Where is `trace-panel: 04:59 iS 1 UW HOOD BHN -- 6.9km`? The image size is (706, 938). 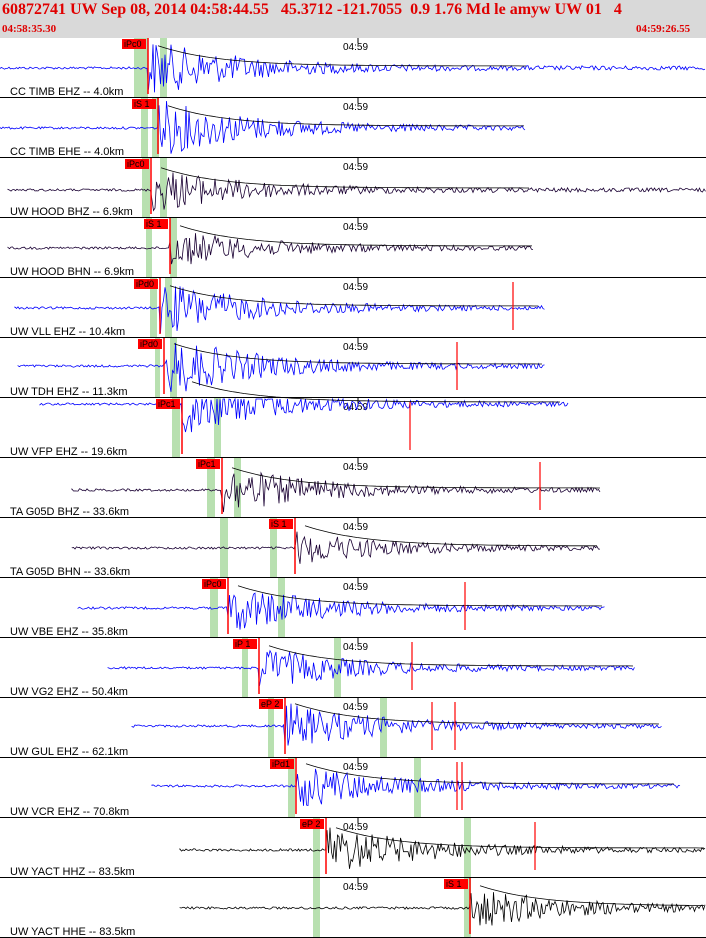
trace-panel: 04:59 iS 1 UW HOOD BHN -- 6.9km is located at coordinates (353, 248).